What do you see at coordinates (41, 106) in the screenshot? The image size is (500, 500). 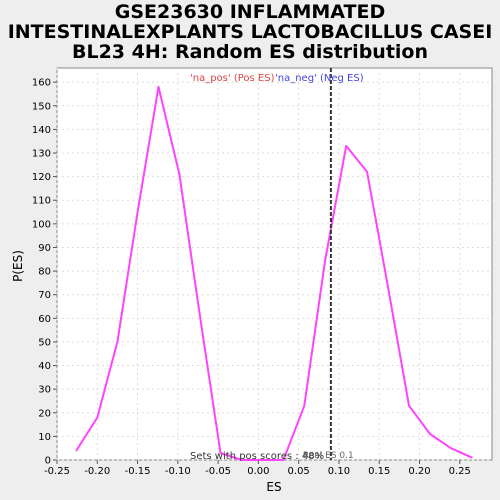 I see `y-tick-label: 150` at bounding box center [41, 106].